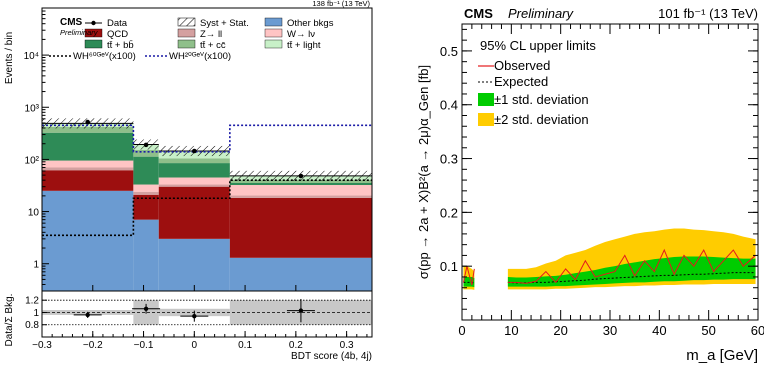  I want to click on ratio-ytick-label-2: 1.2, so click(32, 301).